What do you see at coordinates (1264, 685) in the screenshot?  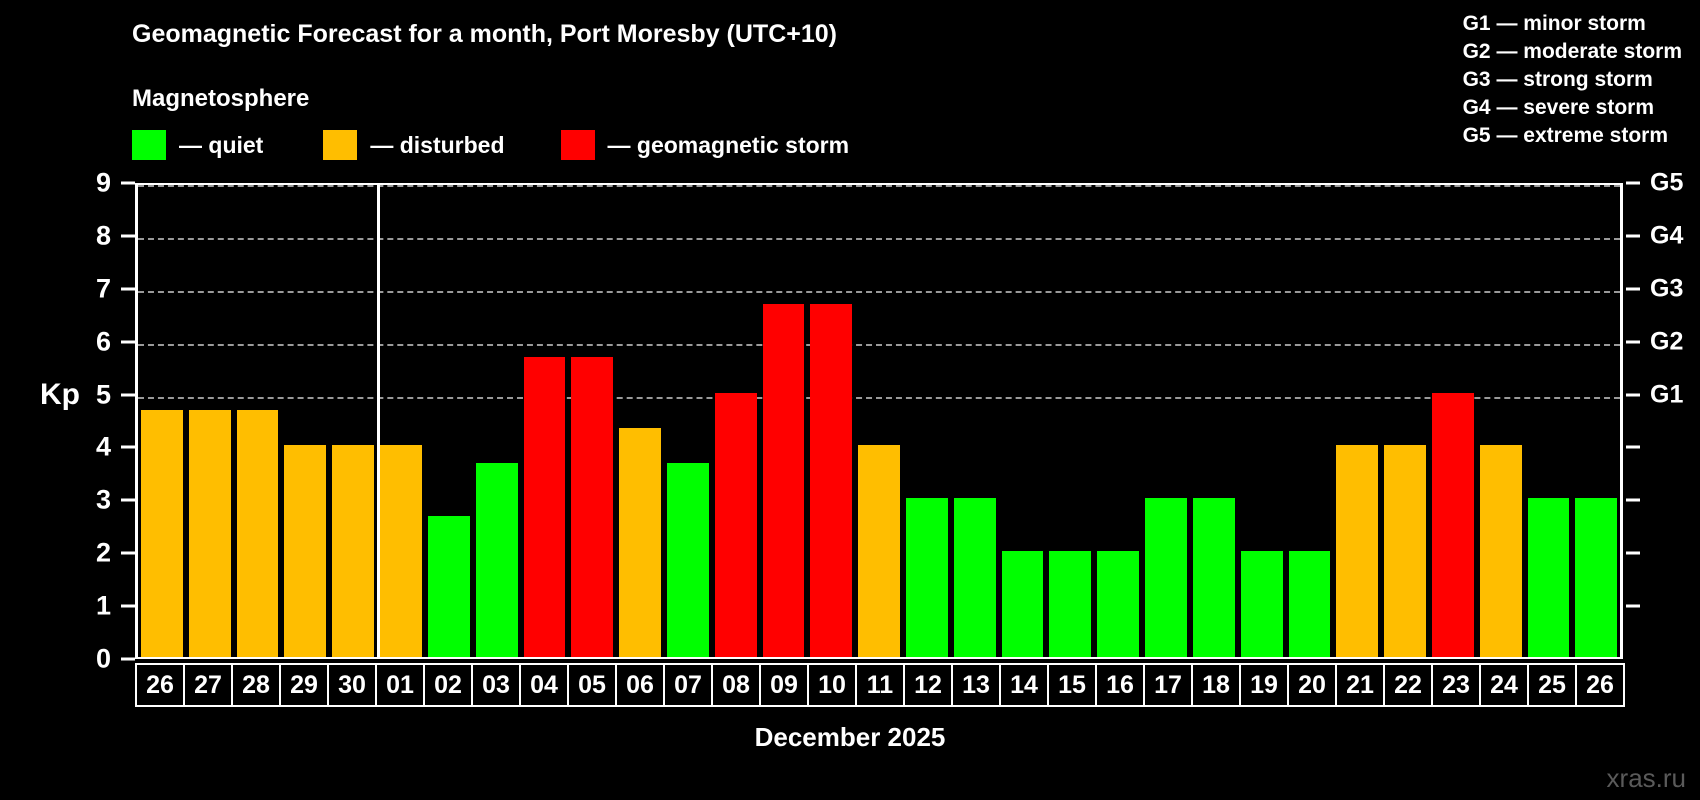 I see `day-label-19: 19` at bounding box center [1264, 685].